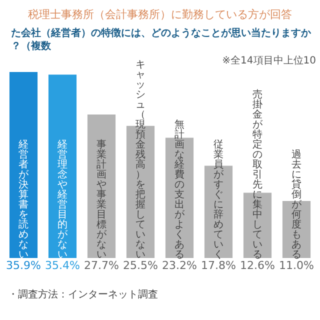  Describe the element at coordinates (63, 200) in the screenshot. I see `category-label: 経営理念や経営目的がない` at that location.